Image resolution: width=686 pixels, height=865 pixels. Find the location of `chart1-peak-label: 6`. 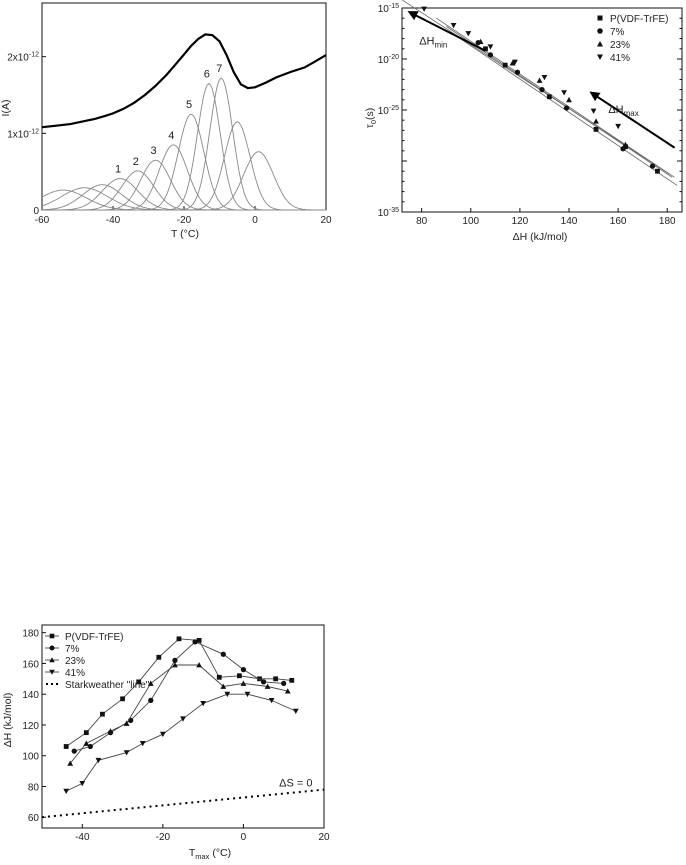

chart1-peak-label: 6 is located at coordinates (207, 75).